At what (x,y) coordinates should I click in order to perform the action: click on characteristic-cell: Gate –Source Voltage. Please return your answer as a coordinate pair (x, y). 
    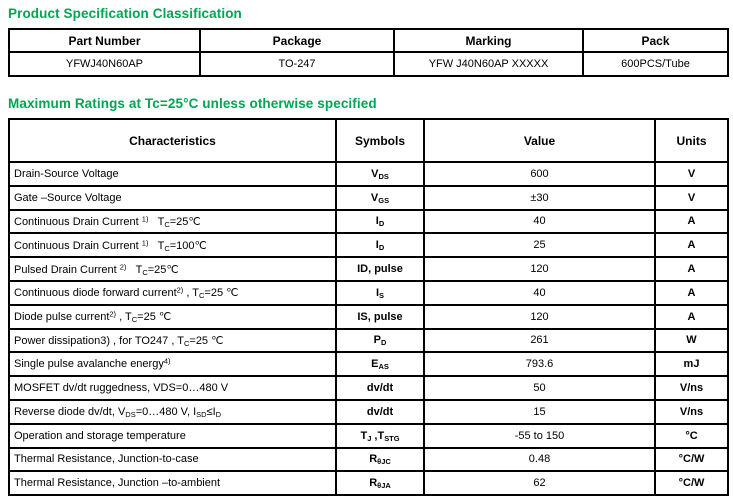
    Looking at the image, I should click on (172, 197).